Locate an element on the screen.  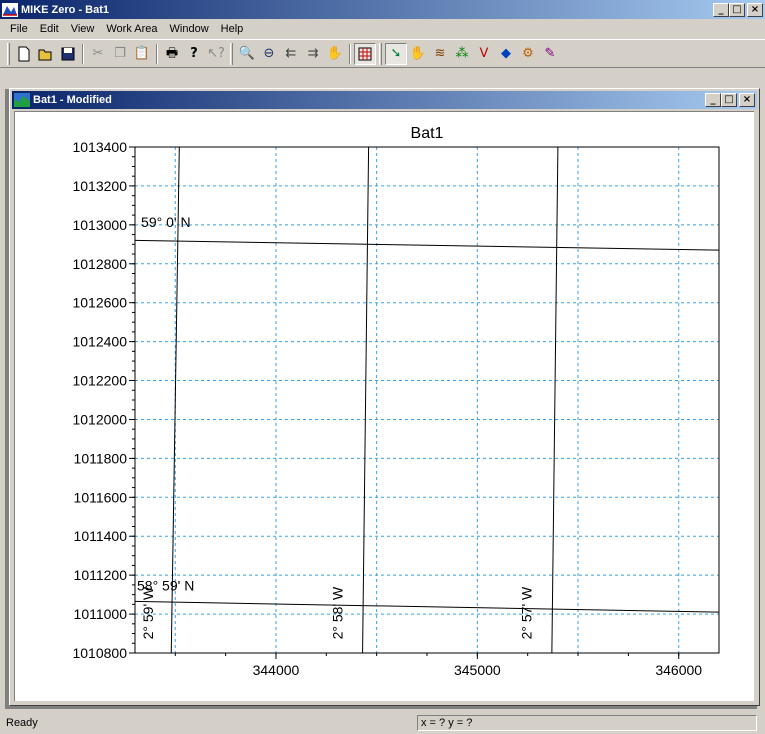
context-help-icon: ↖? is located at coordinates (216, 53).